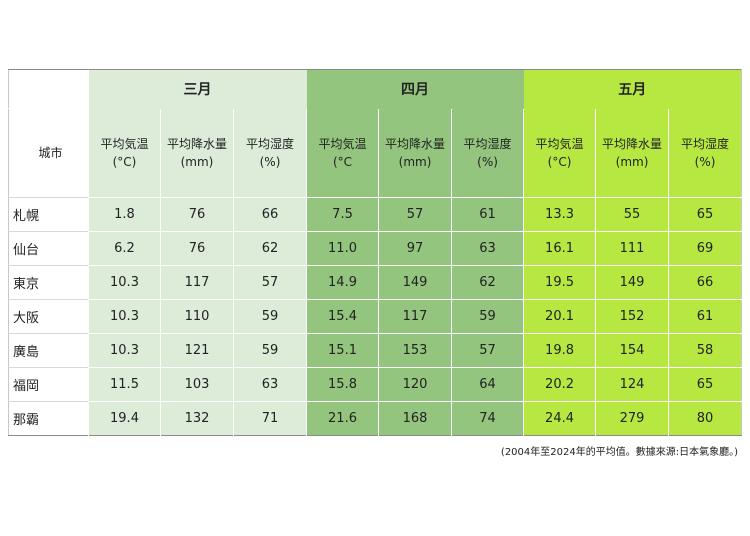  I want to click on table-cell: 103, so click(197, 384).